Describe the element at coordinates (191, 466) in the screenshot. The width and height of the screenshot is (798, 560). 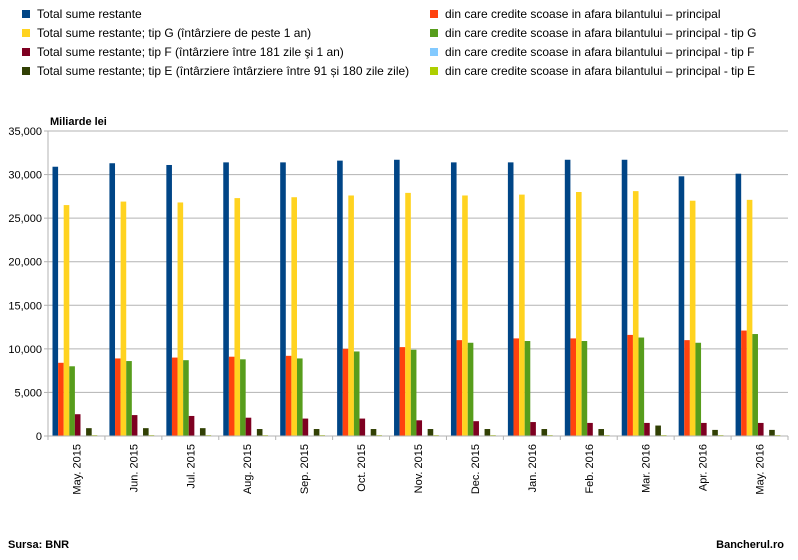
I see `x-tick-label: Jul. 2015` at that location.